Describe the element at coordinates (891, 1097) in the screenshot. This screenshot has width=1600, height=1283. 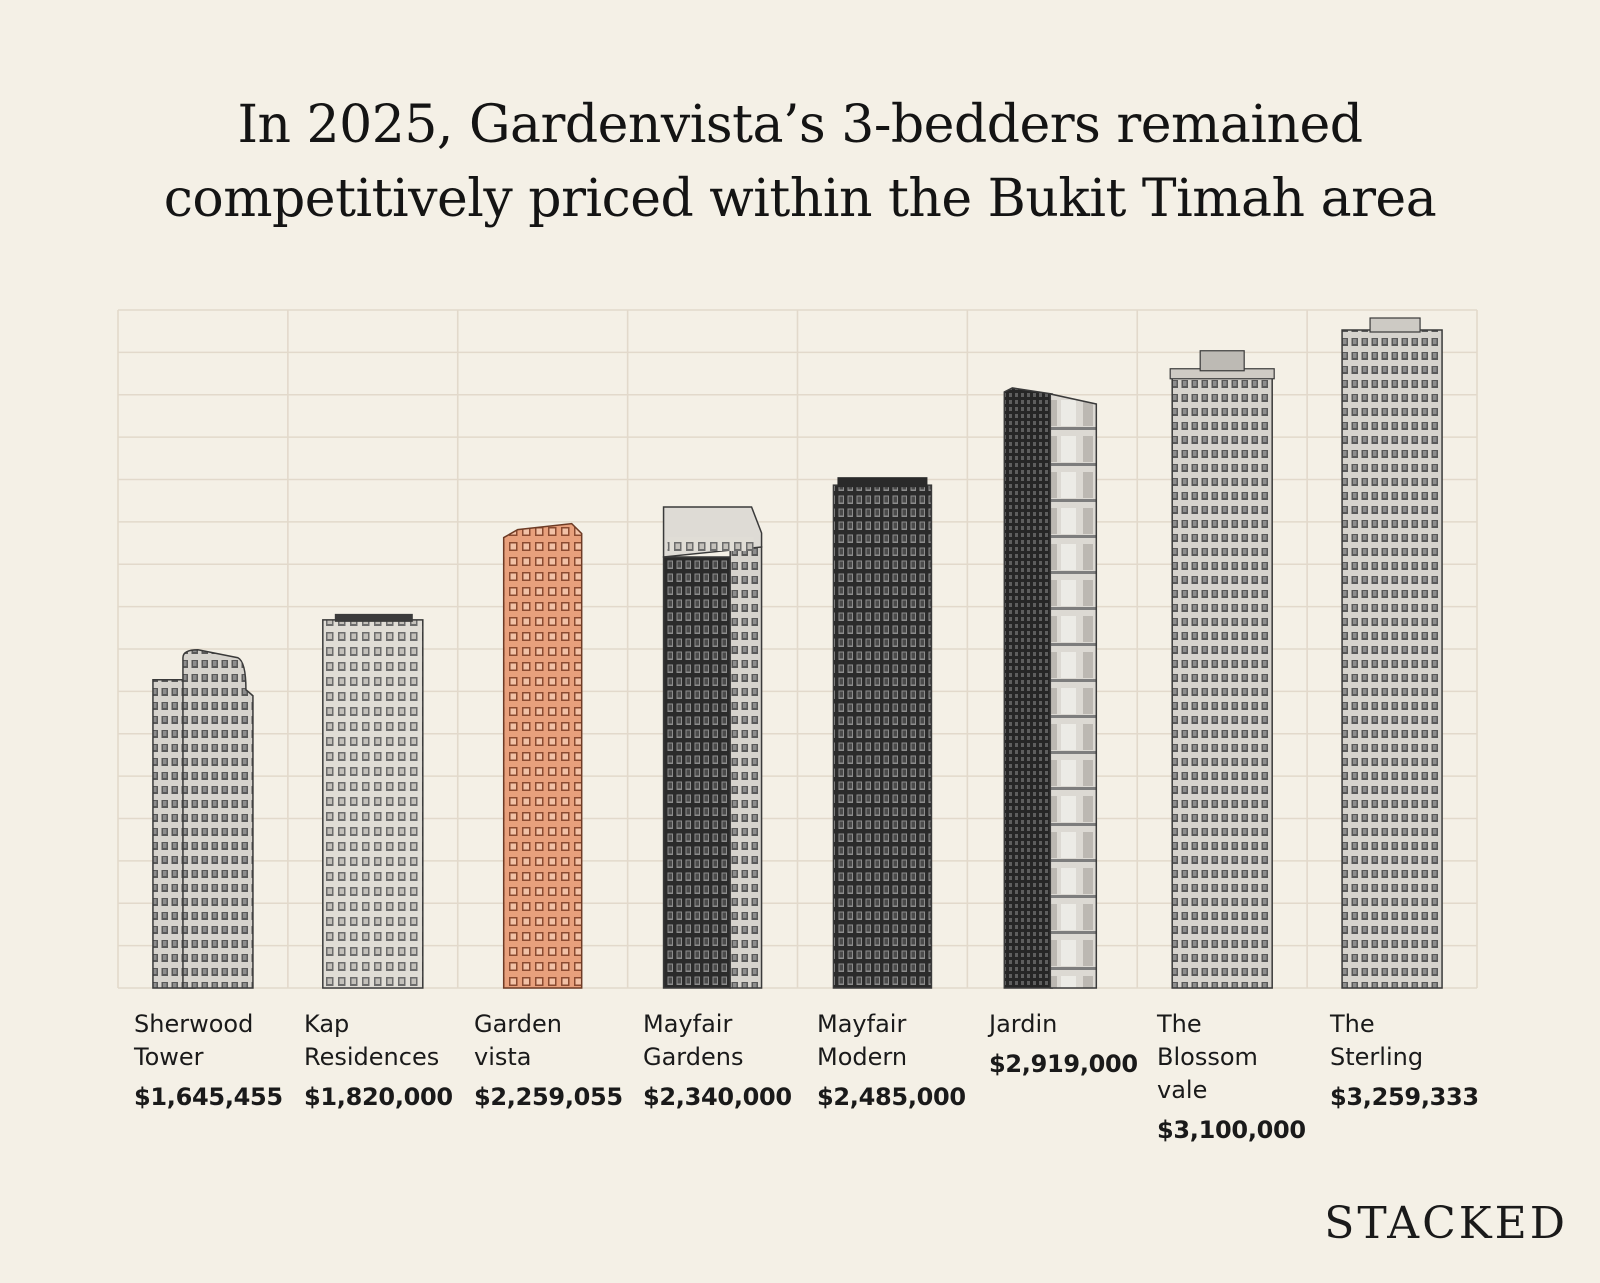
I see `data-label: $2,485,000` at that location.